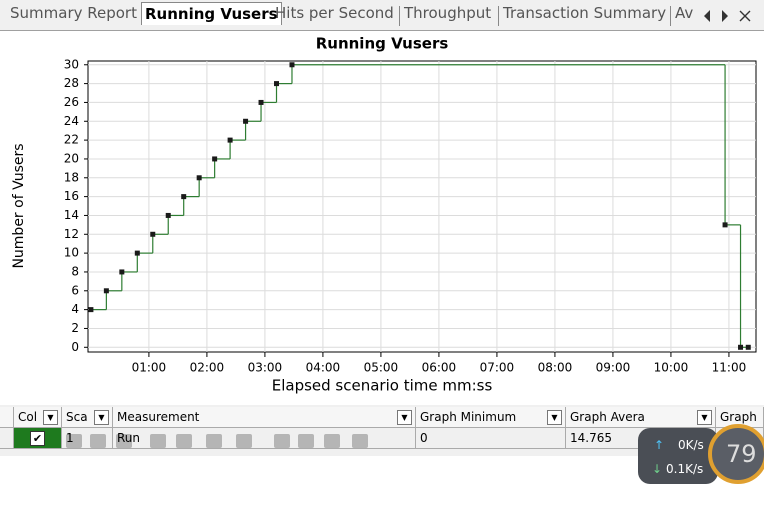 This screenshot has height=515, width=764. Describe the element at coordinates (685, 469) in the screenshot. I see `download-speed: 0.1K/s` at that location.